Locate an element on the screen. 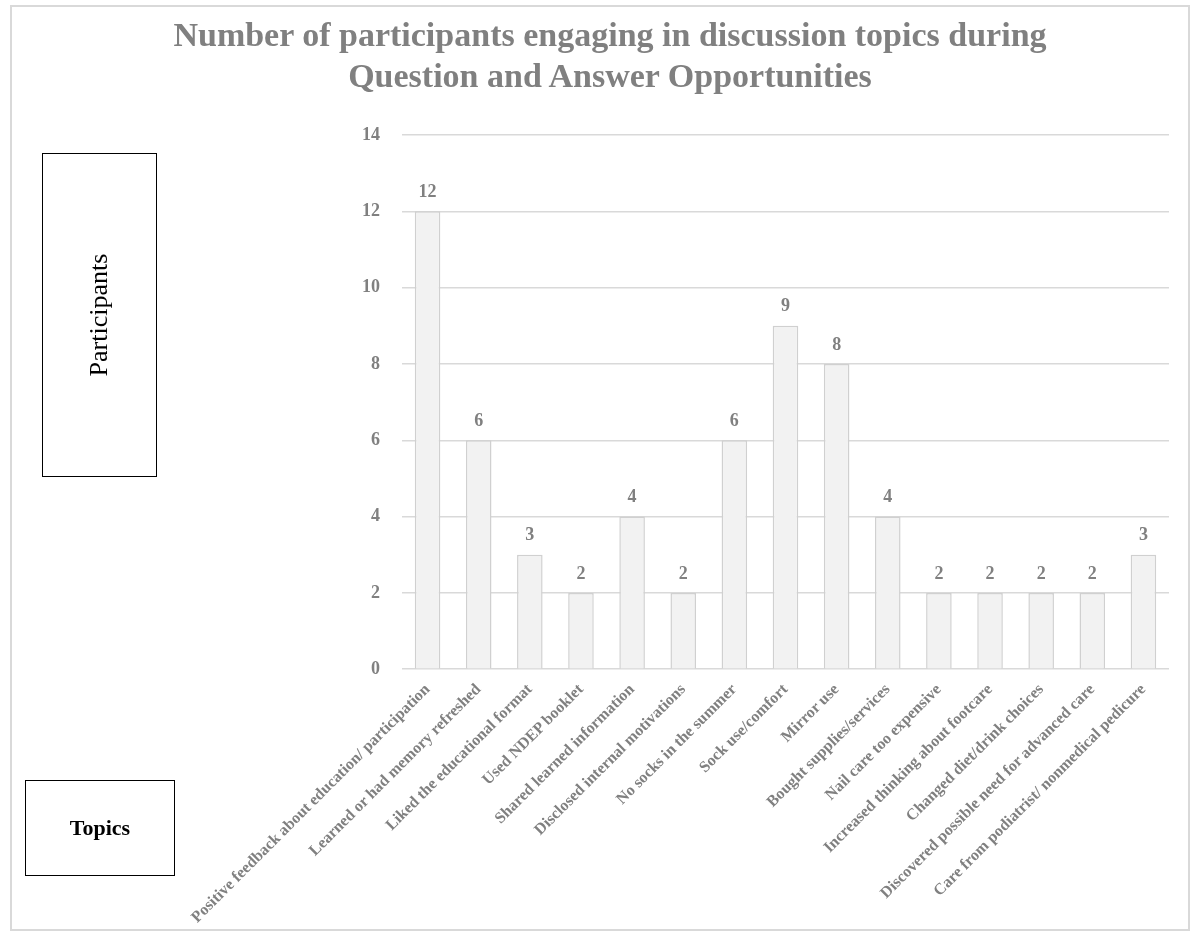 Image resolution: width=1199 pixels, height=935 pixels. y-tick-label: 8 is located at coordinates (375, 362).